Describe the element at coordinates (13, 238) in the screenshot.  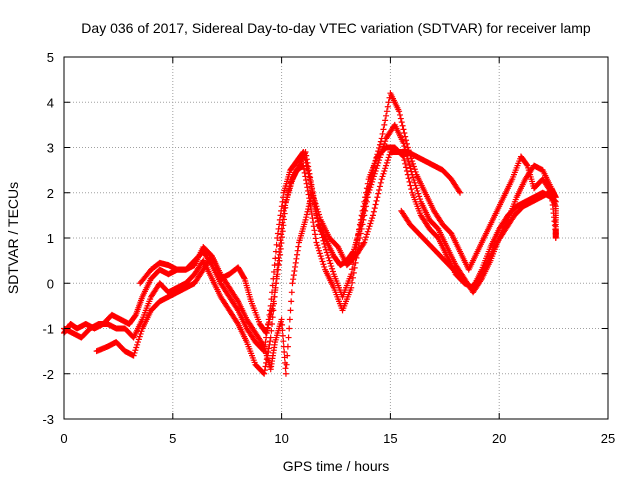
I see `y-axis-label: SDTVAR / TECUs` at that location.